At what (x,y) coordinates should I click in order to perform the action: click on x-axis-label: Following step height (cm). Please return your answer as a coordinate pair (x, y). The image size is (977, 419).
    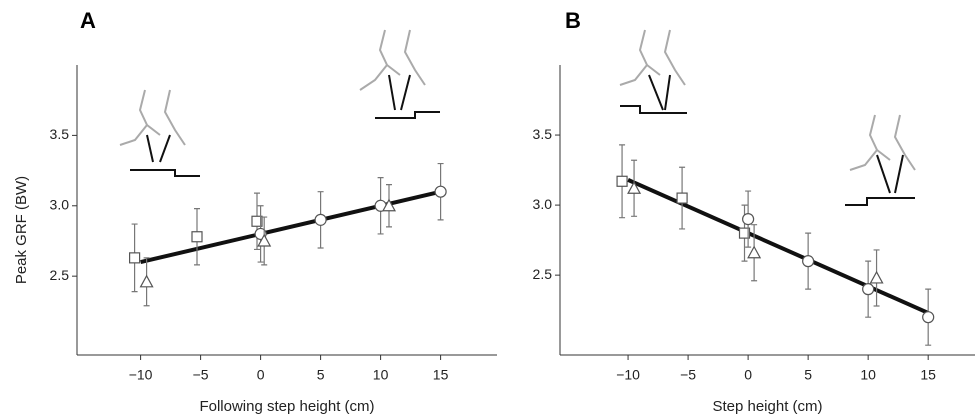
    Looking at the image, I should click on (286, 406).